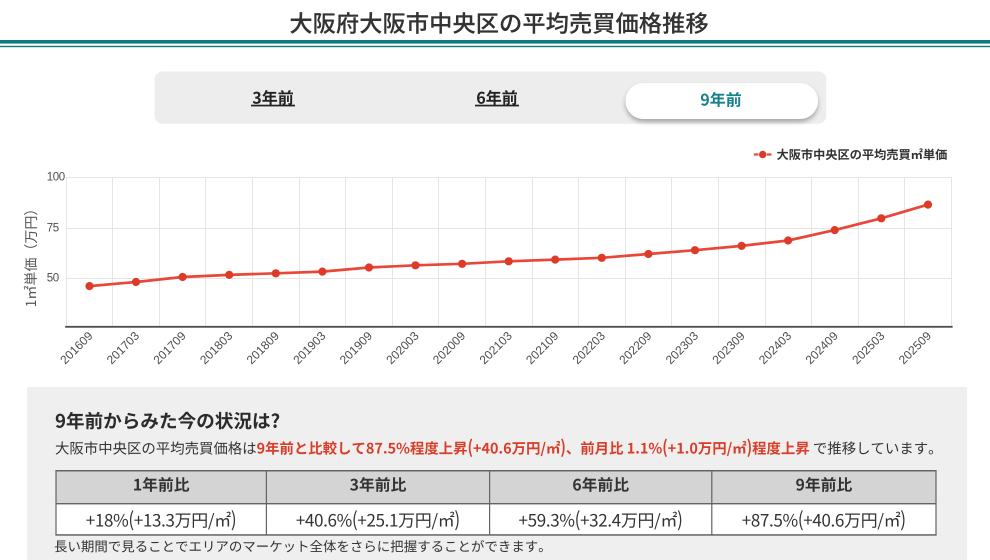 The image size is (990, 560). Describe the element at coordinates (868, 347) in the screenshot. I see `svg-text: 202503` at that location.